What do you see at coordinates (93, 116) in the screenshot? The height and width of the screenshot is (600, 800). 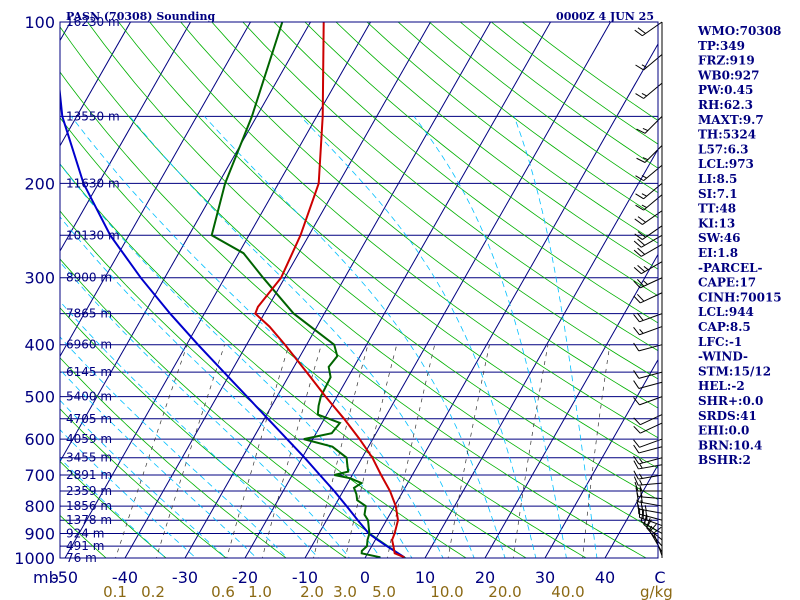 I see `height-level-label: 13550 m` at bounding box center [93, 116].